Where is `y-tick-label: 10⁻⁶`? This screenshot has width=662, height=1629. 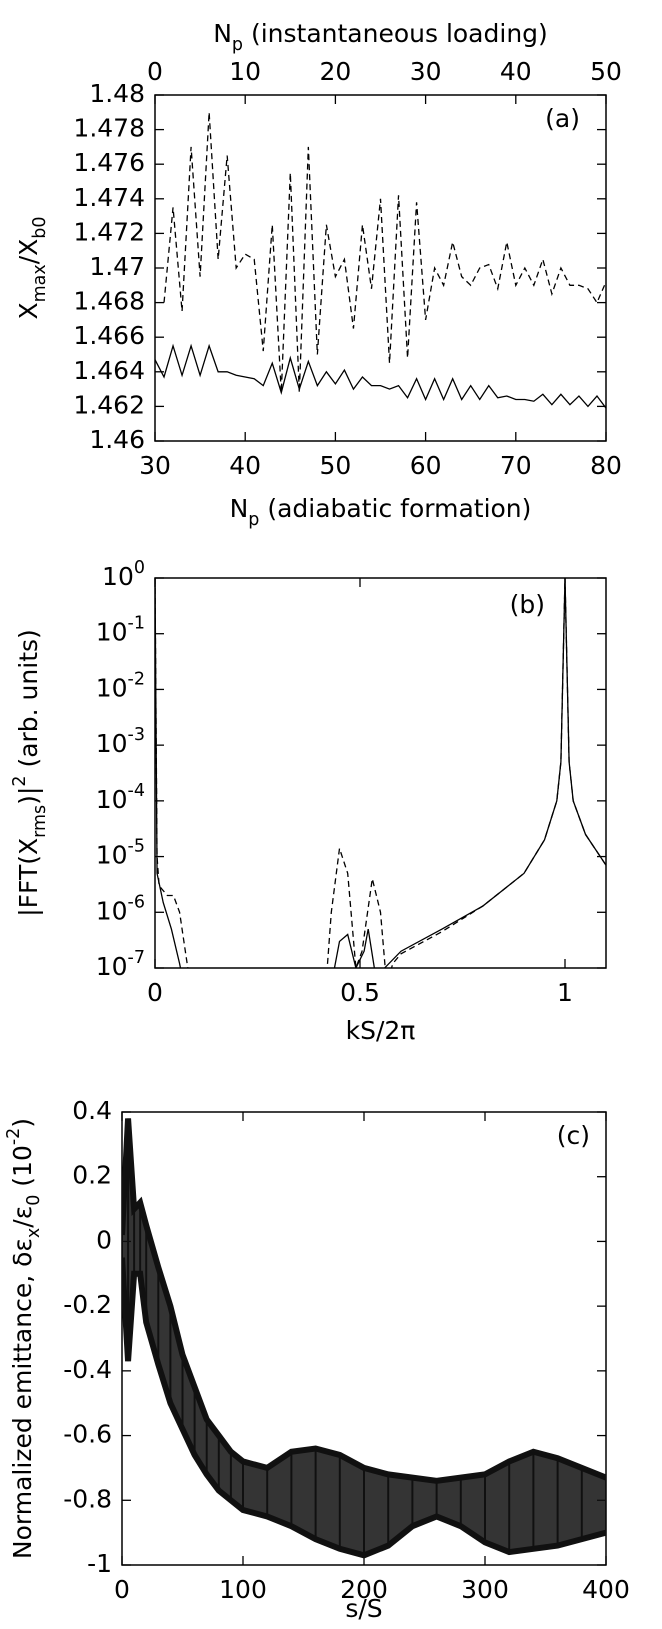
y-tick-label: 10⁻⁶ is located at coordinates (120, 908).